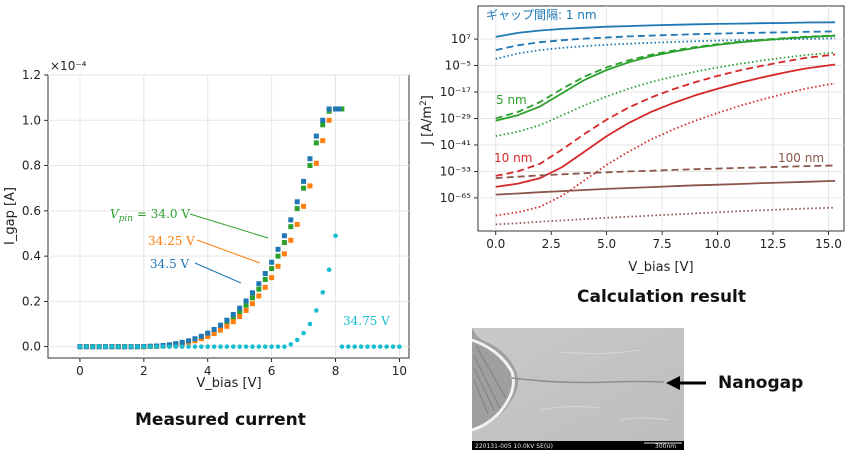  I want to click on sem-electrode-edge, so click(493, 385).